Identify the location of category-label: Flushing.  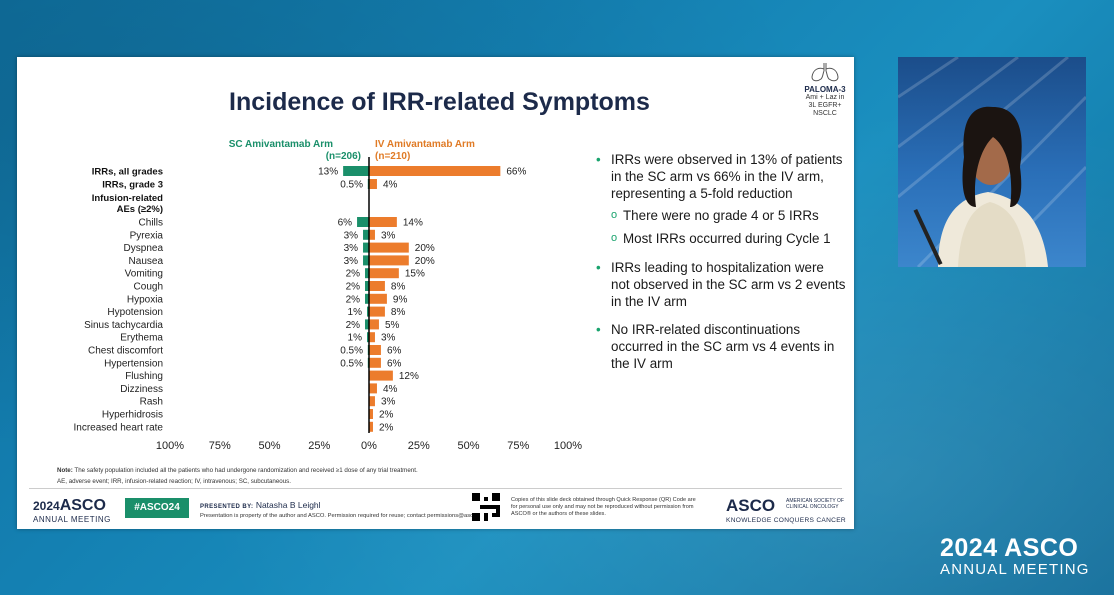
(144, 376).